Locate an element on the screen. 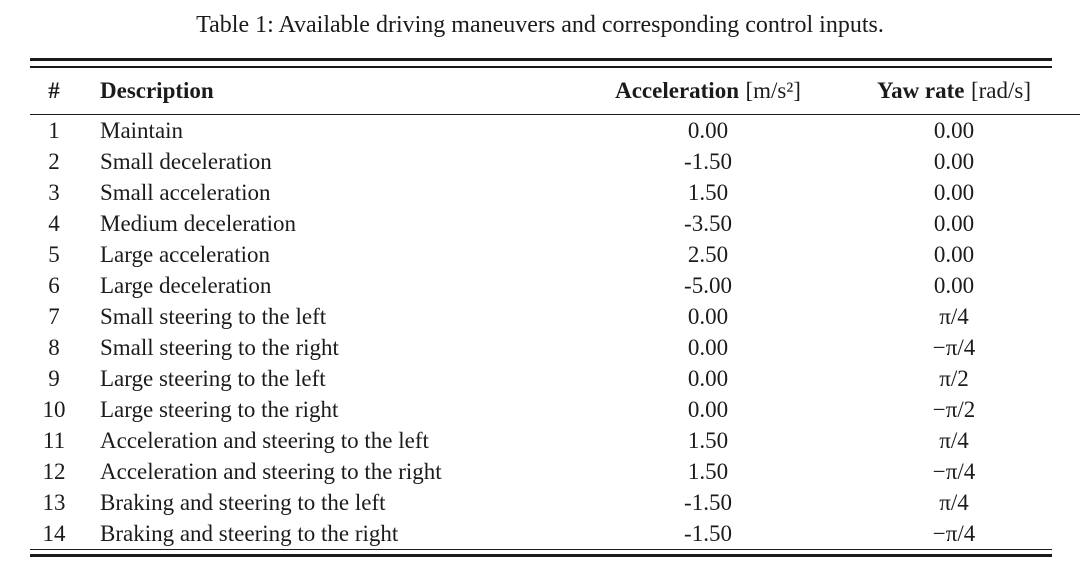  cell-number: 9 is located at coordinates (54, 378).